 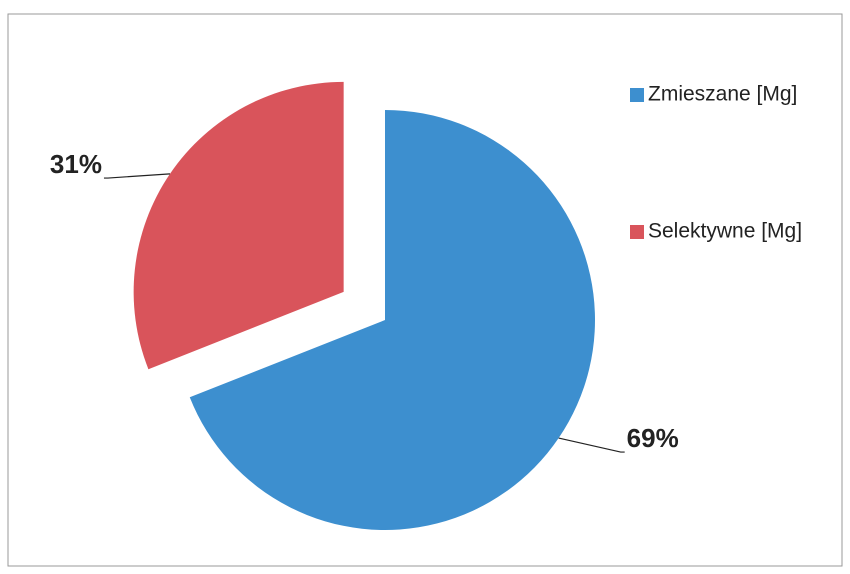 I want to click on legend-label: Selektywne [Mg], so click(x=725, y=231).